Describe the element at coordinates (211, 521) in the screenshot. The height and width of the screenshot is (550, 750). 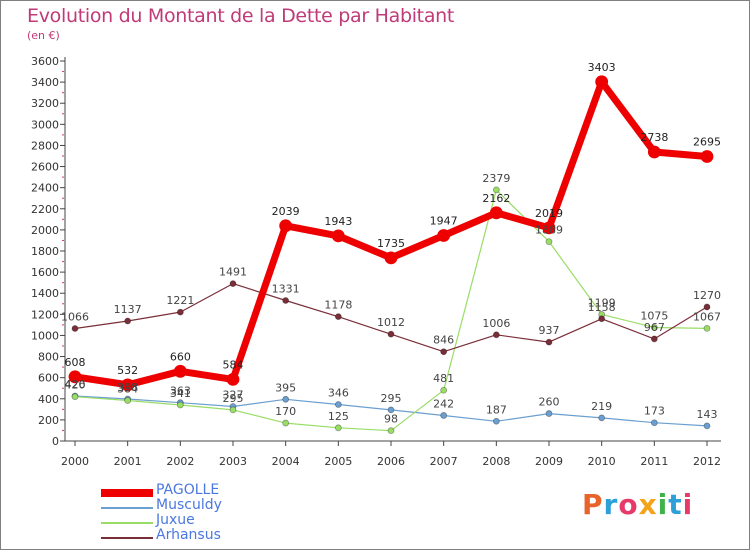
I see `legend-item-juxue: Juxue` at that location.